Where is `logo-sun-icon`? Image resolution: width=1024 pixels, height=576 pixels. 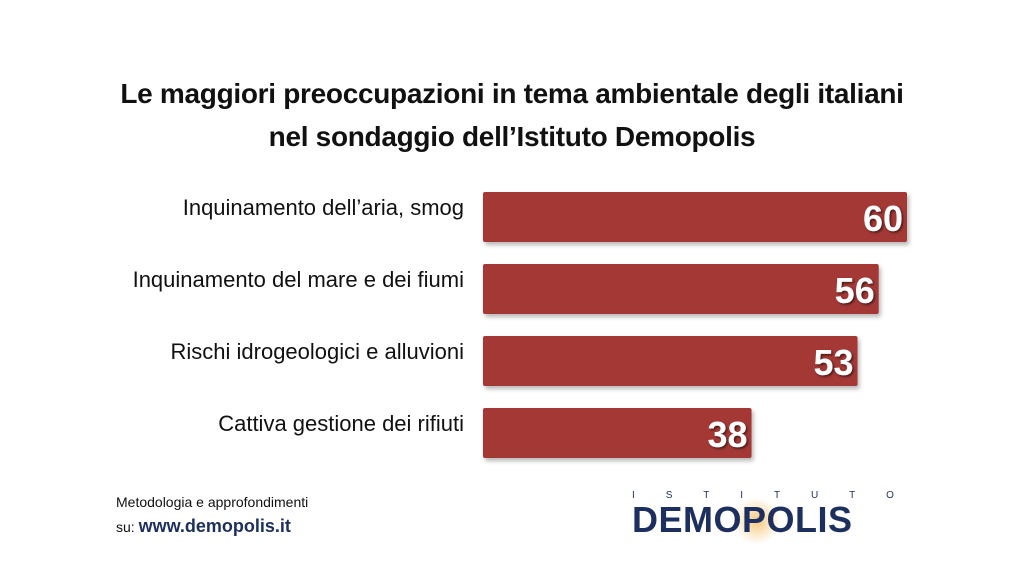
logo-sun-icon is located at coordinates (757, 521).